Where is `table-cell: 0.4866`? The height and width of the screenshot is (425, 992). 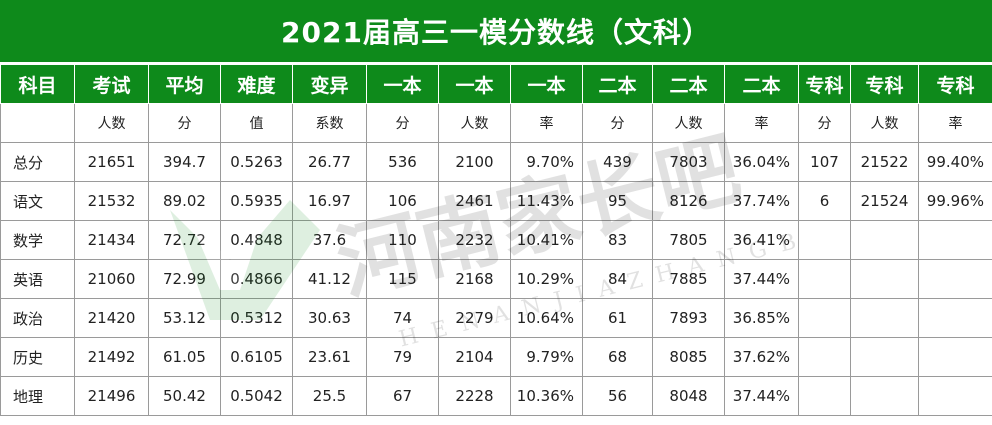
table-cell: 0.4866 is located at coordinates (256, 279).